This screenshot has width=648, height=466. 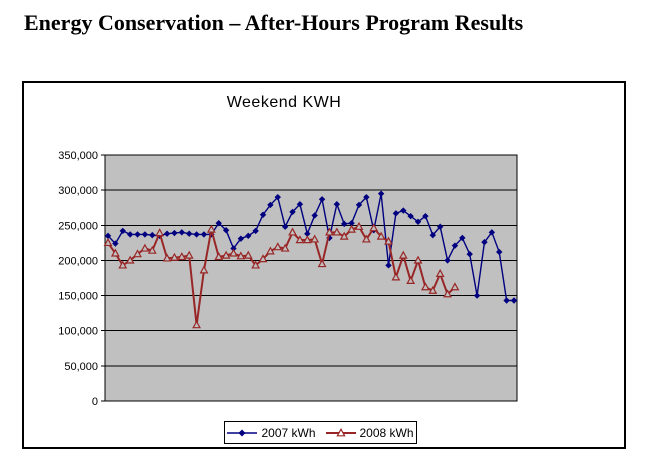 I want to click on series-2008-kwh, so click(x=281, y=275).